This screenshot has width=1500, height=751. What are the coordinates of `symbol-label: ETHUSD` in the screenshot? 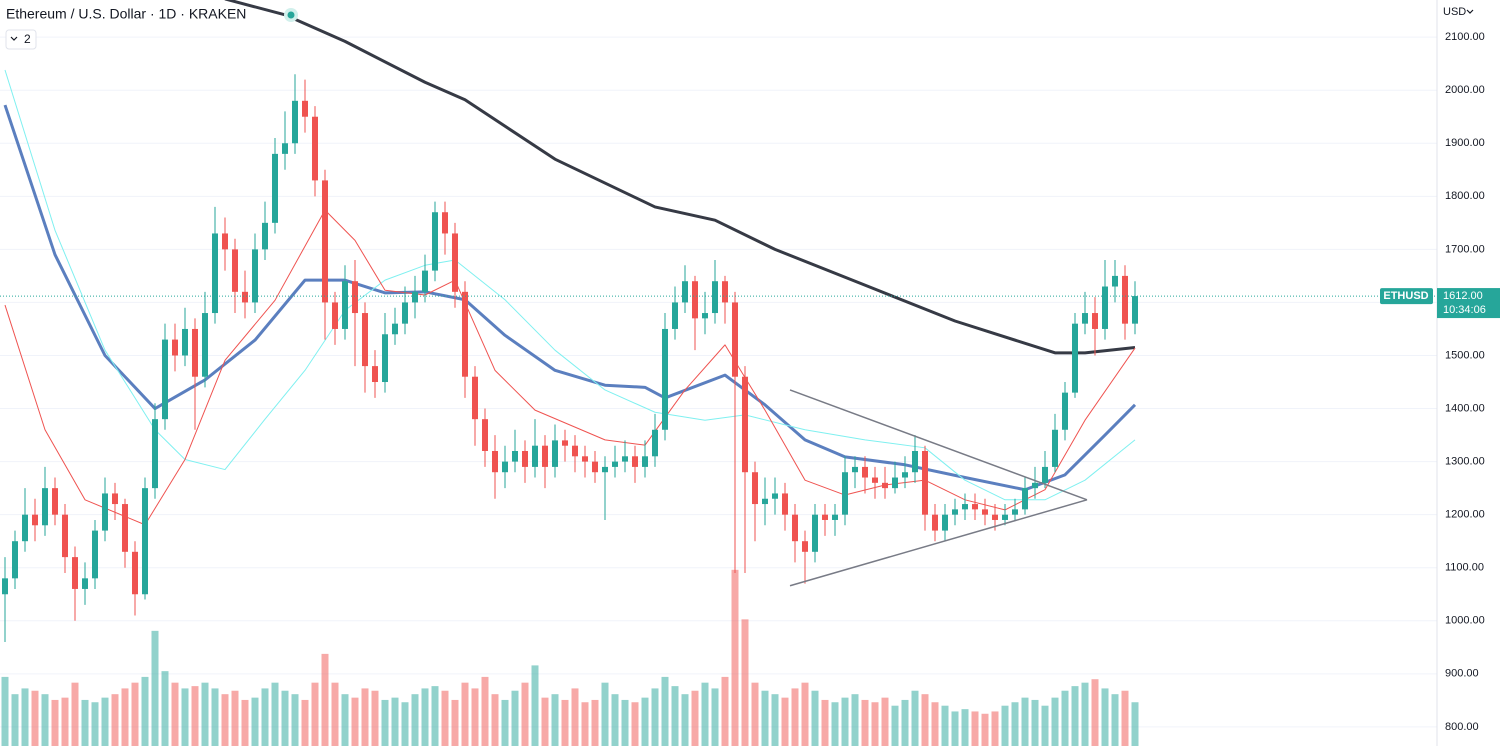 It's located at (1405, 296).